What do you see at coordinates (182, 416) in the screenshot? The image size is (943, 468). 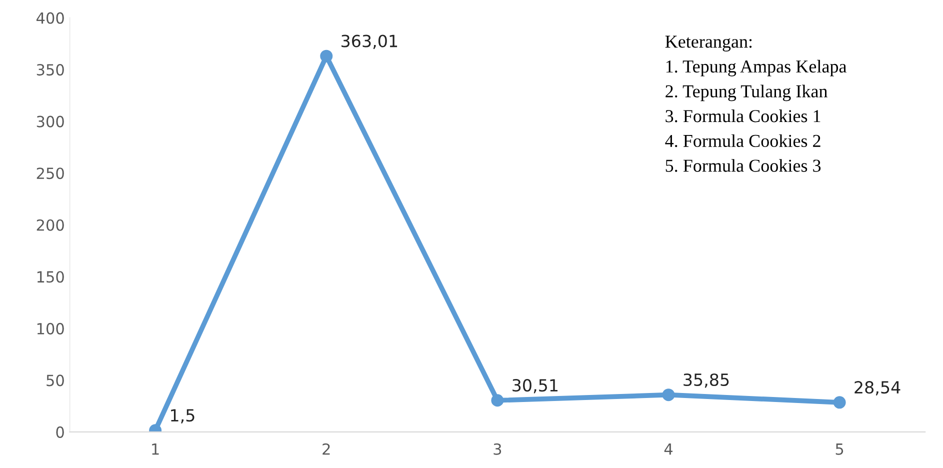 I see `data-label: 1,5` at bounding box center [182, 416].